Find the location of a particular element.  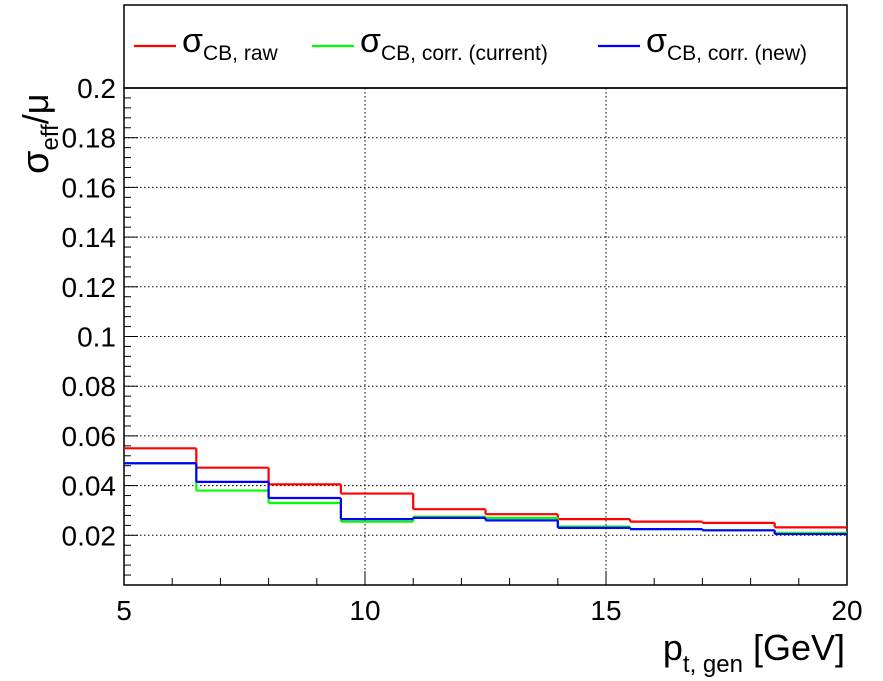

x-tick-label: 15 is located at coordinates (605, 610).